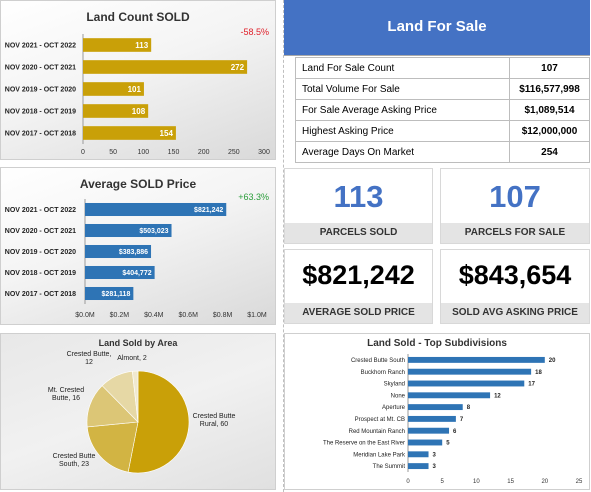 This screenshot has width=591, height=492. Describe the element at coordinates (234, 152) in the screenshot. I see `x-tick-label: 250` at that location.